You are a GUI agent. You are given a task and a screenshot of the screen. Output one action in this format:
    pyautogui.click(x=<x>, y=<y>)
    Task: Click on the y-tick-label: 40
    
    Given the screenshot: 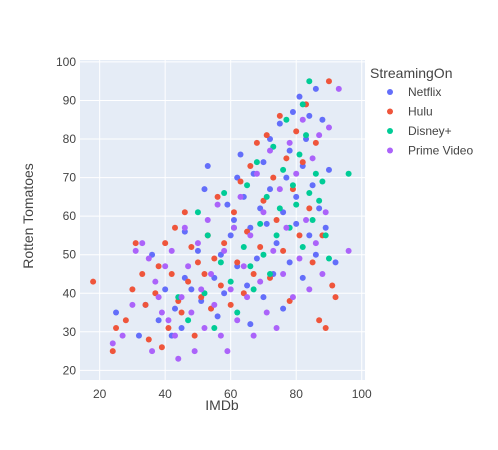 What is the action you would take?
    pyautogui.click(x=70, y=293)
    